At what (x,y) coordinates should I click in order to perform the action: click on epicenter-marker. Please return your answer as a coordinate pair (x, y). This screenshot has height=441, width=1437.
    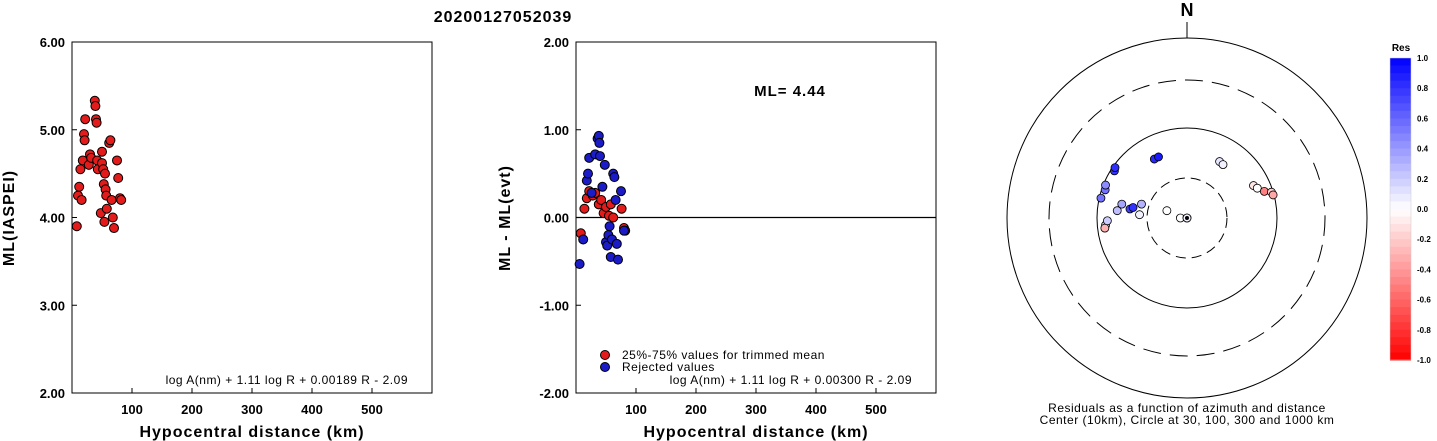
    Looking at the image, I should click on (1187, 218).